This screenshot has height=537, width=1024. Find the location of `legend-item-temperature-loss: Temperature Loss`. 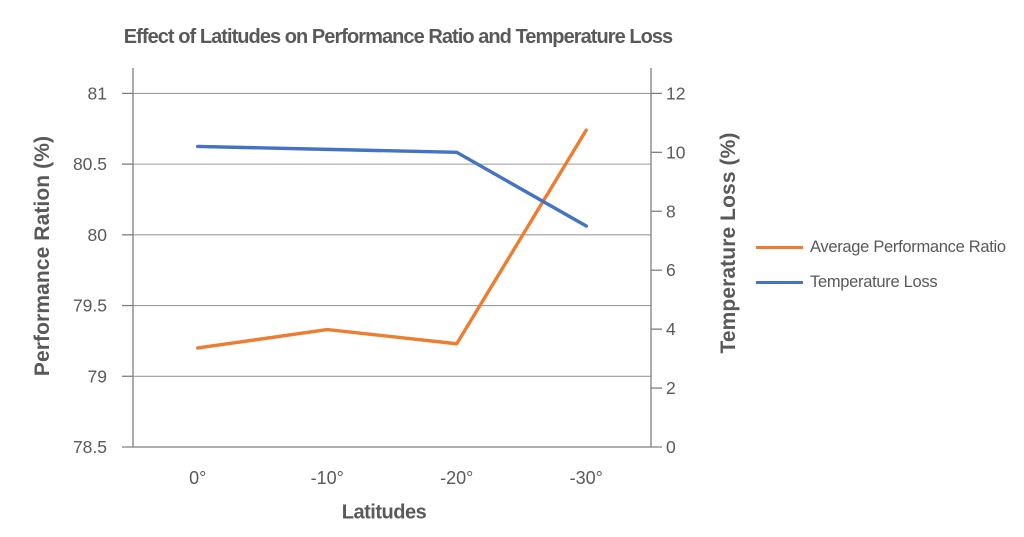

legend-item-temperature-loss: Temperature Loss is located at coordinates (881, 282).